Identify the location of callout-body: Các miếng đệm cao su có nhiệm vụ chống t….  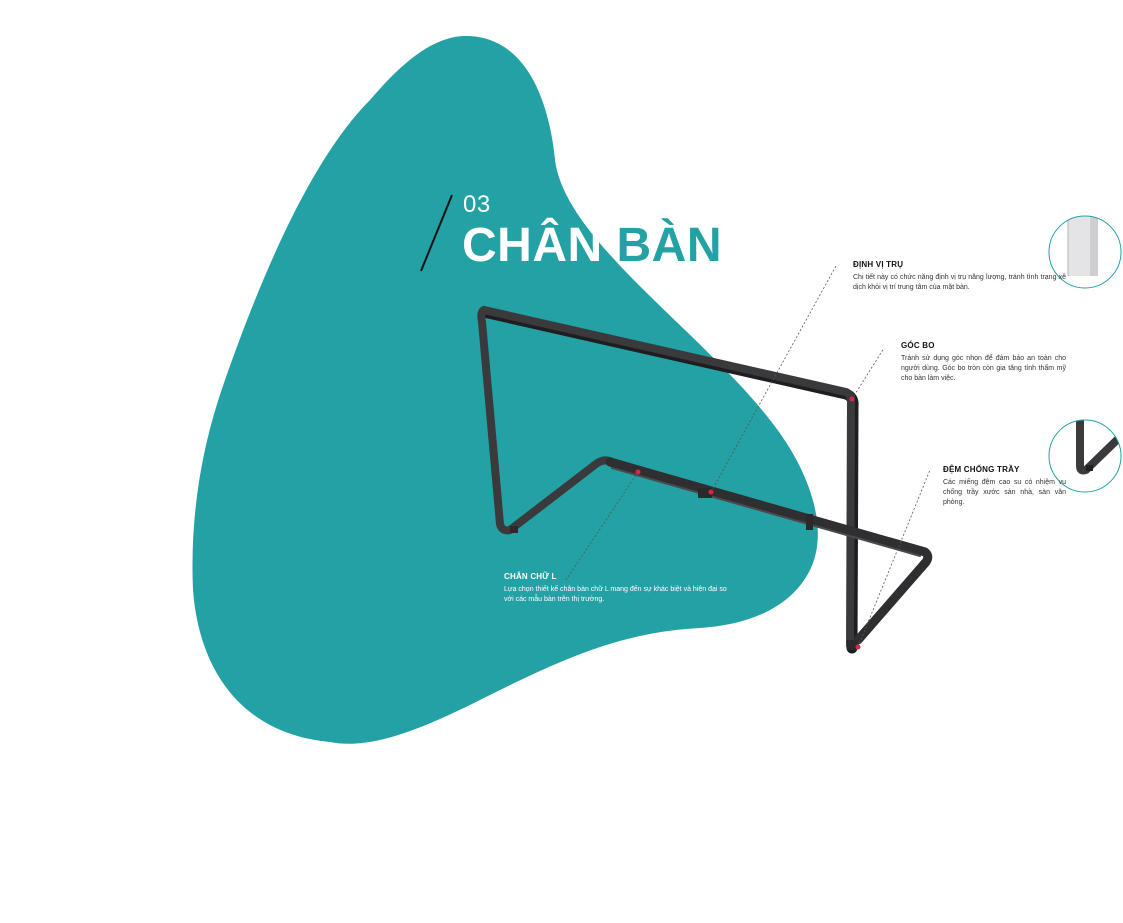
(1004, 492).